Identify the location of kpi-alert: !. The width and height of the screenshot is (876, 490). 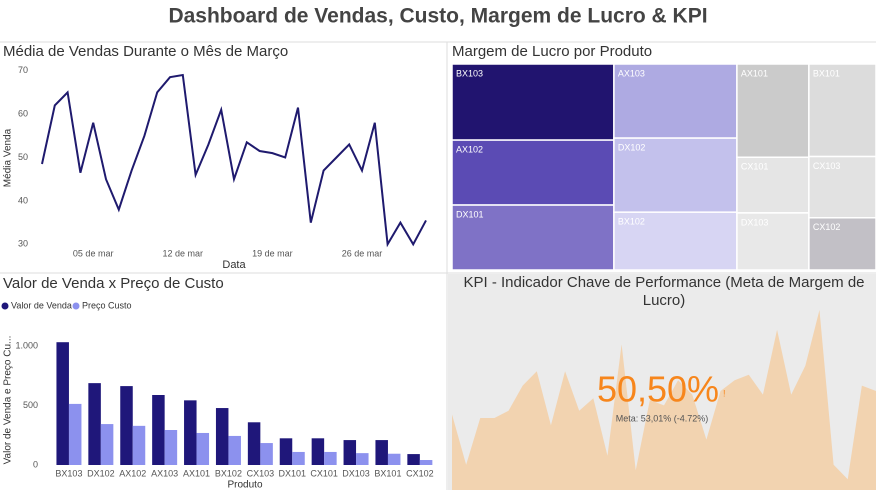
(724, 393).